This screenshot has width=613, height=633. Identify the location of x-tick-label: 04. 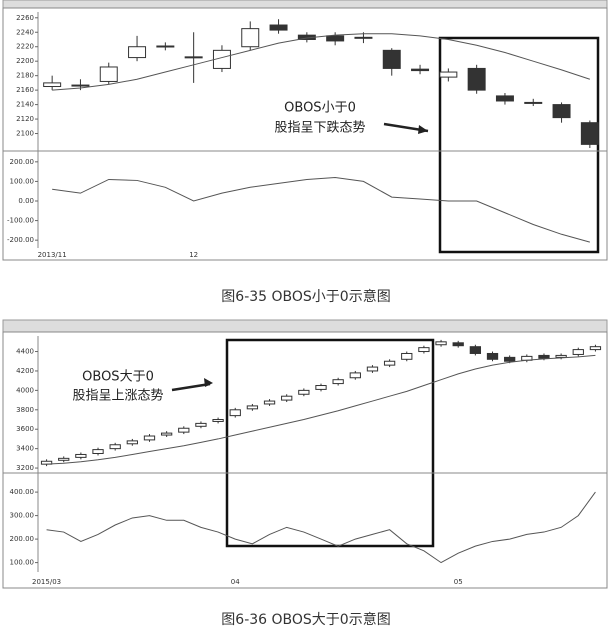
(235, 582).